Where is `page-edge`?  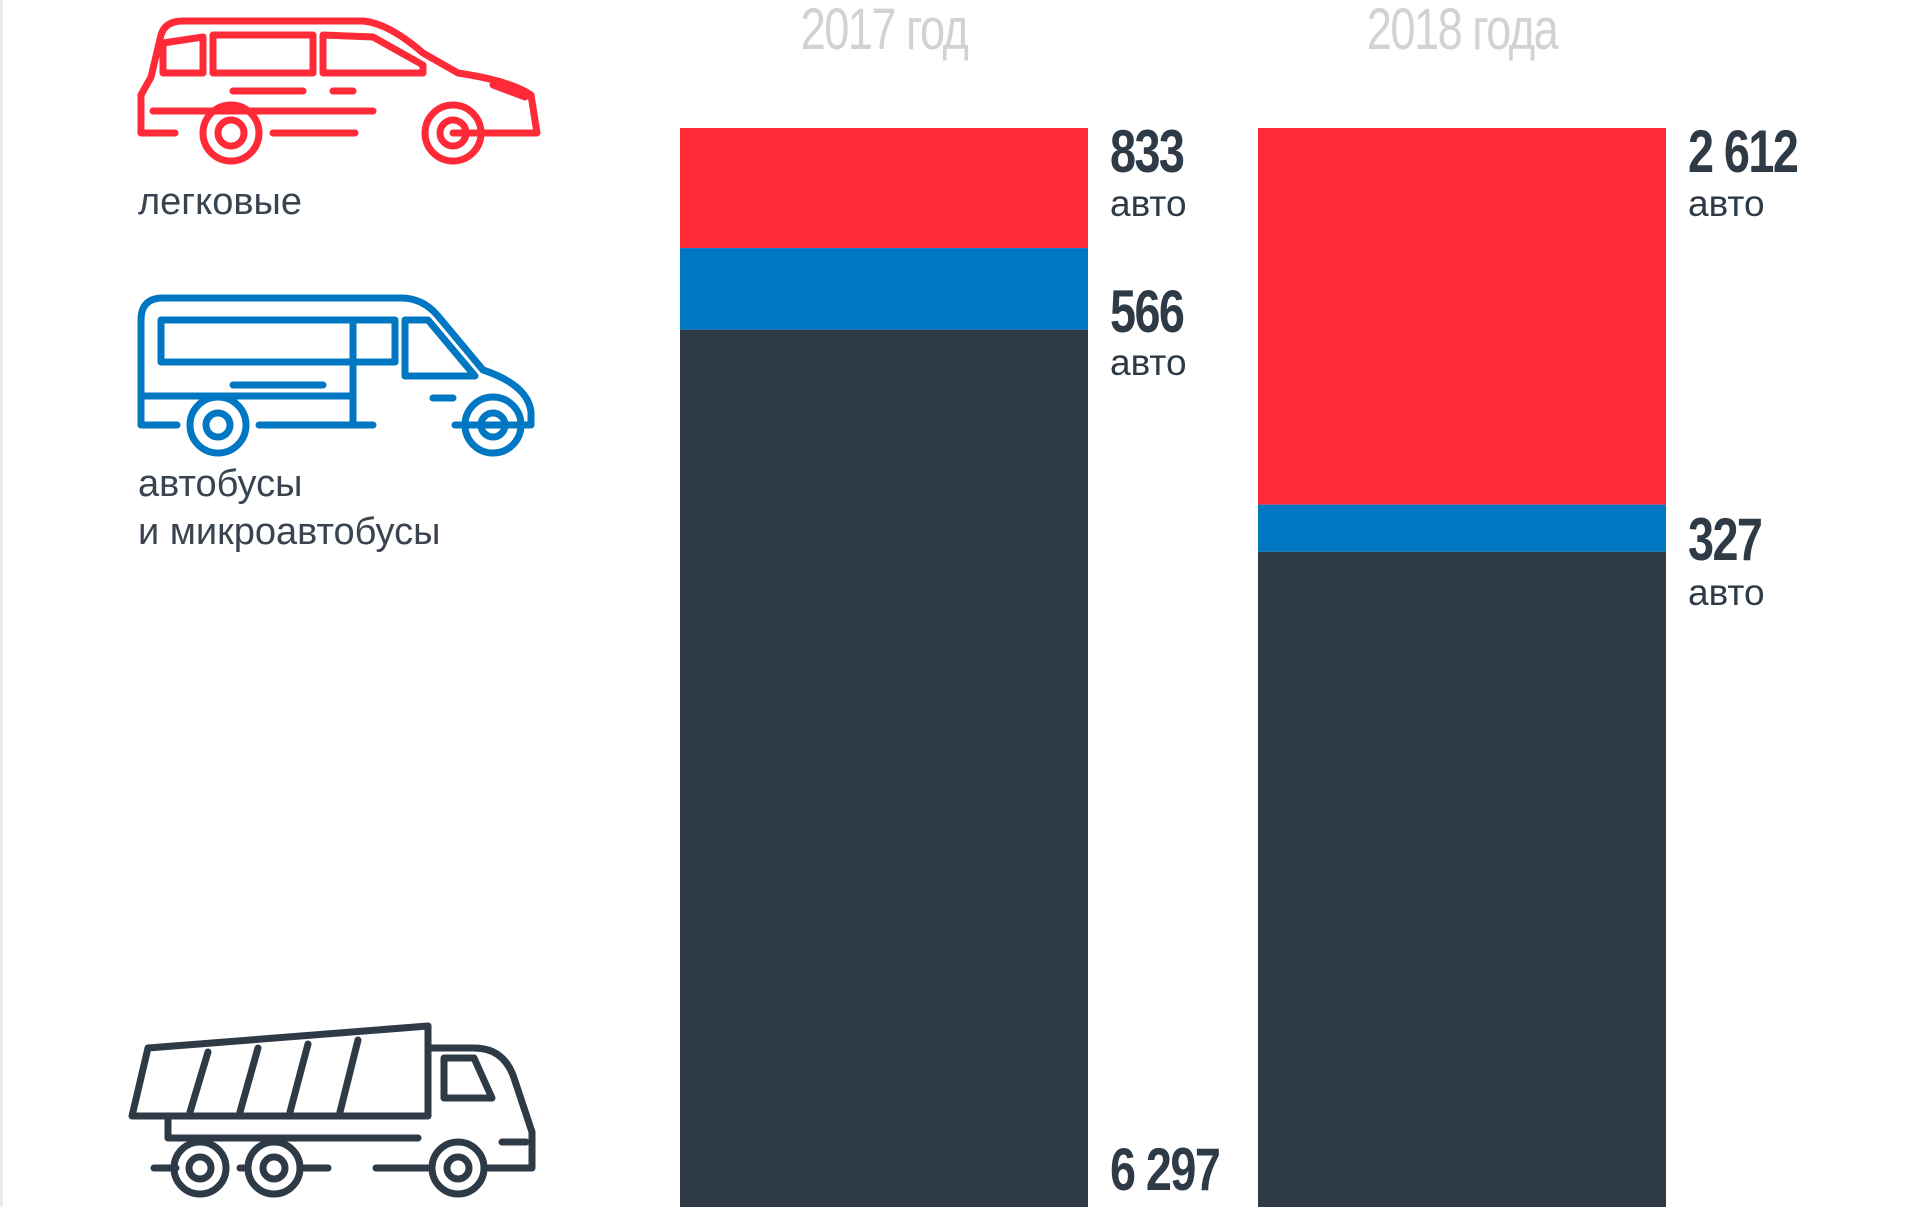
page-edge is located at coordinates (1, 603).